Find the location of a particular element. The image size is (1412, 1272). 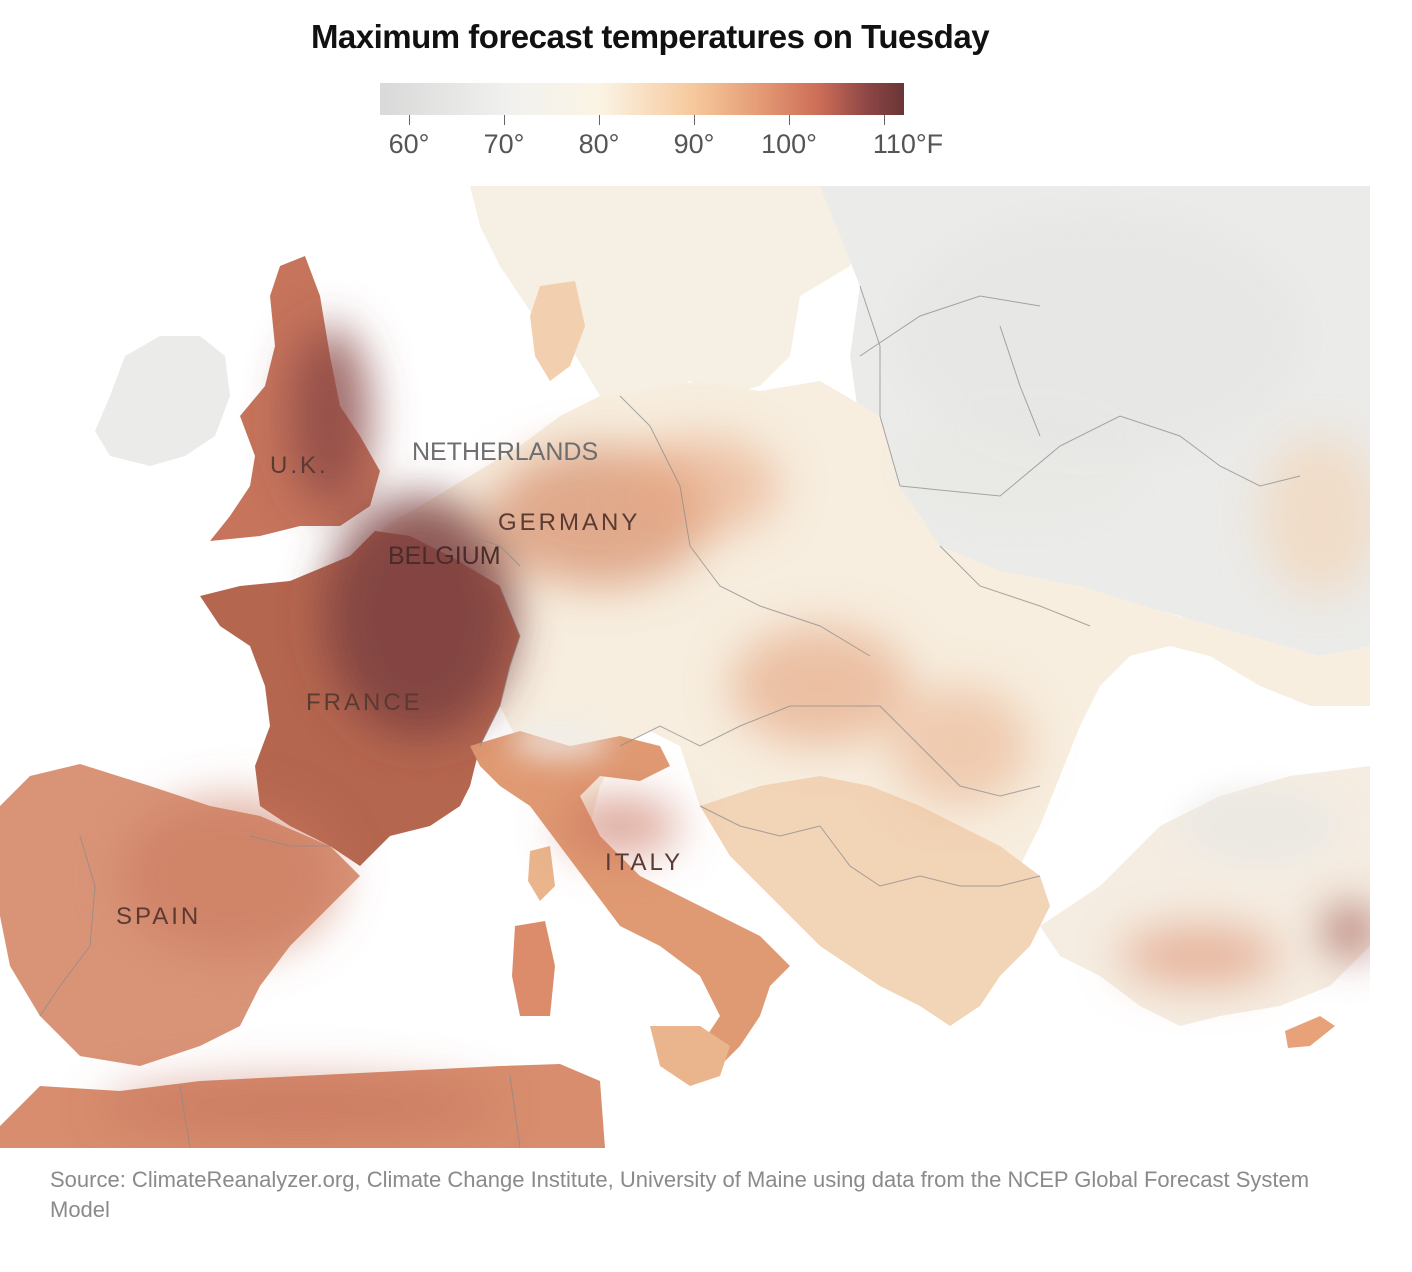

legend-label-80: 80° is located at coordinates (599, 144).